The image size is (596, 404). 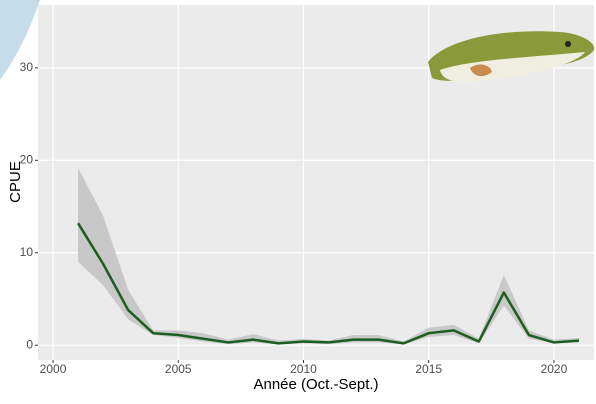 I want to click on y-tick-label: 10, so click(x=27, y=252).